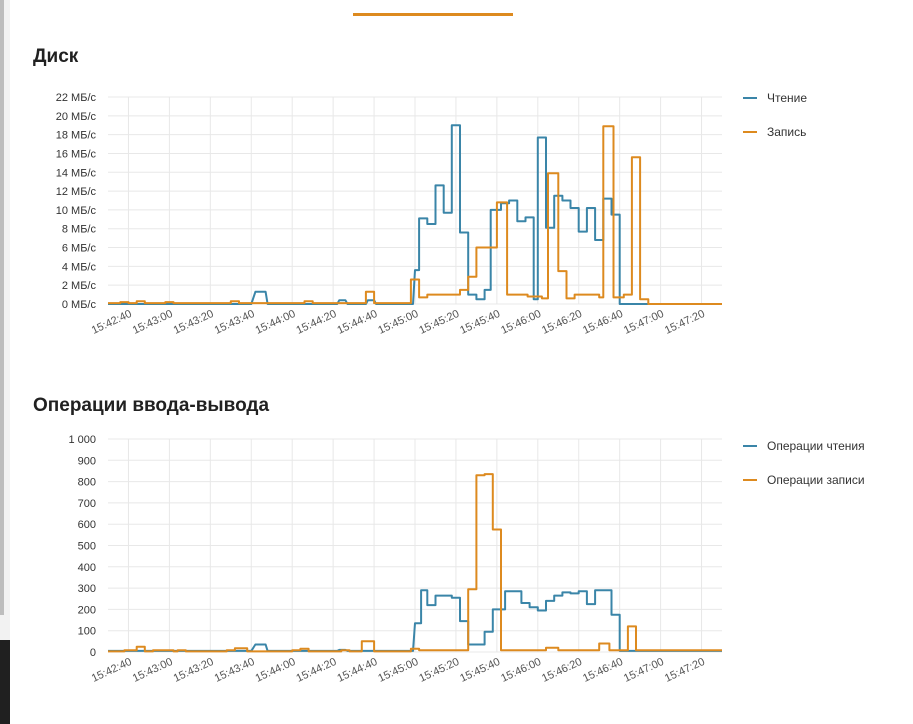  I want to click on io-ytick-label: 400, so click(87, 568).